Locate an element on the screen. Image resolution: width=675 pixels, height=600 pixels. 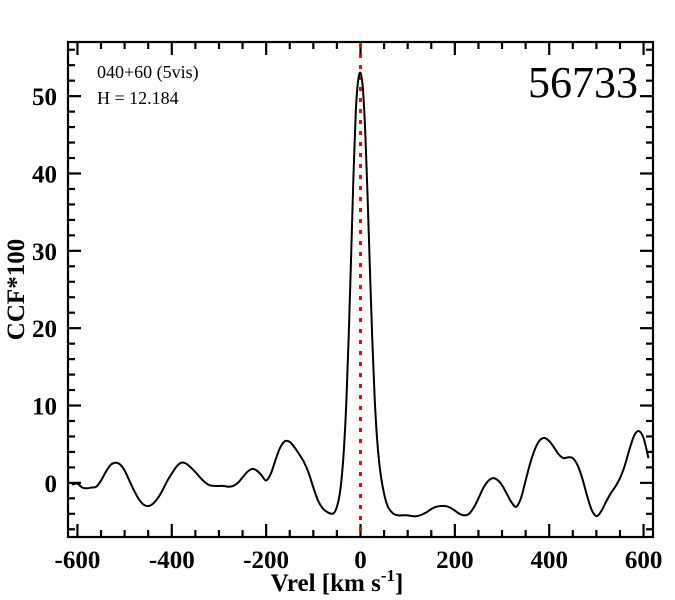
x-tick-label: -400 is located at coordinates (172, 560).